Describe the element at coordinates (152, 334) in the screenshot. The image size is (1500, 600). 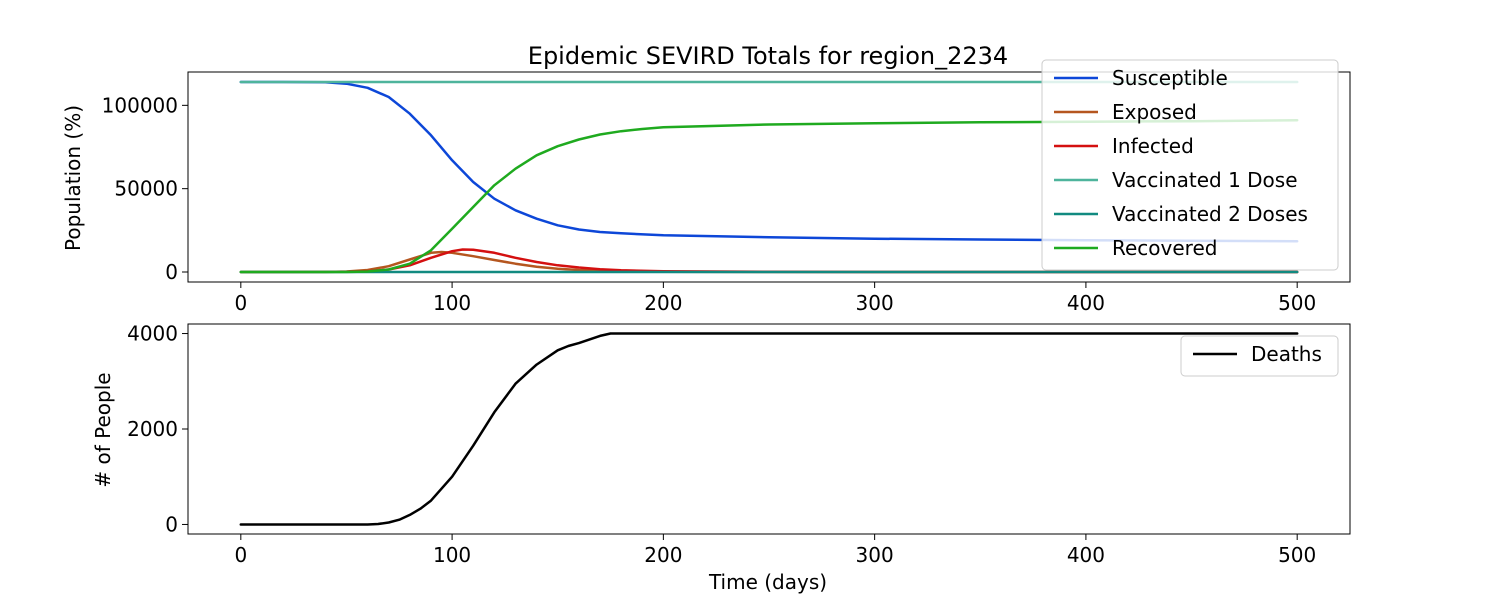
I see `deaths-y-tick-label: 4000` at that location.